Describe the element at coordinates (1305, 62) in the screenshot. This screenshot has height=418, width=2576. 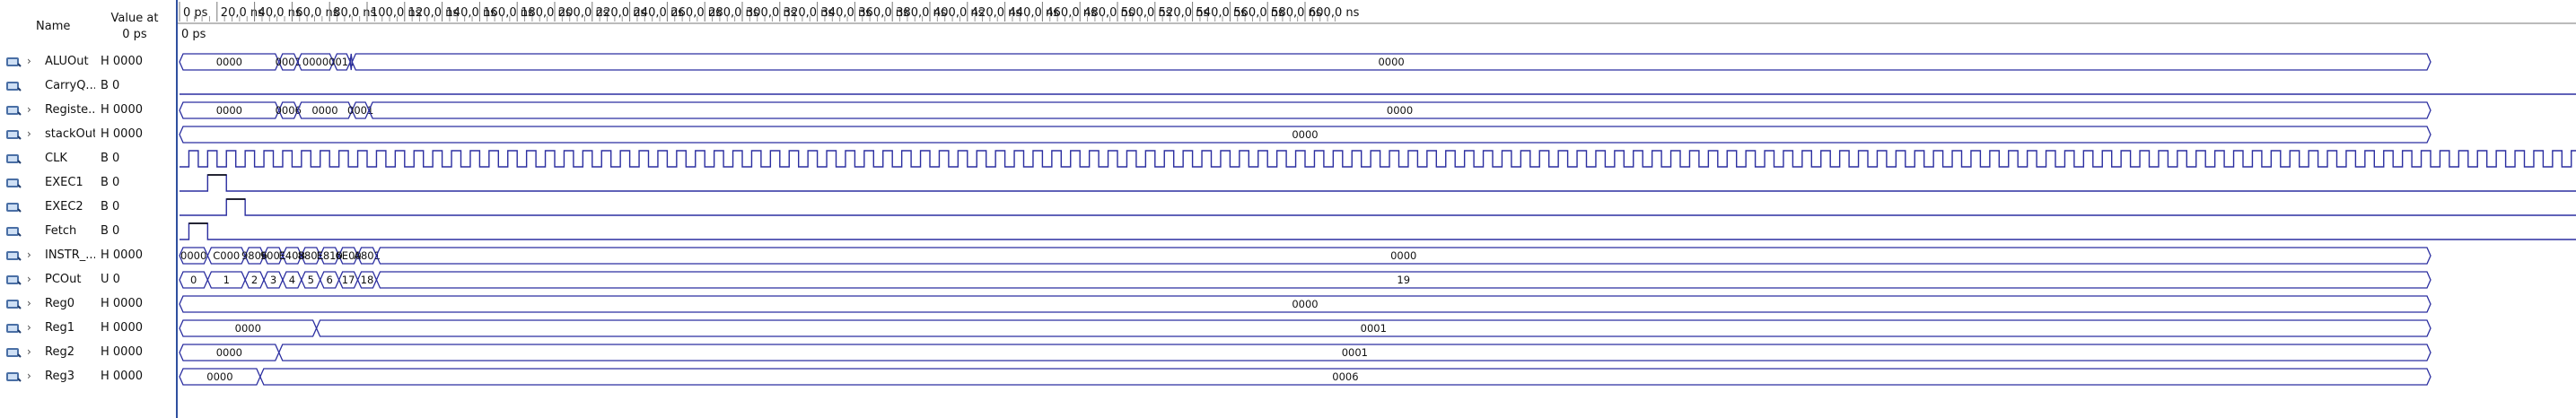
I see `waveform-track: 0000 0001 0000 0011 0000` at that location.